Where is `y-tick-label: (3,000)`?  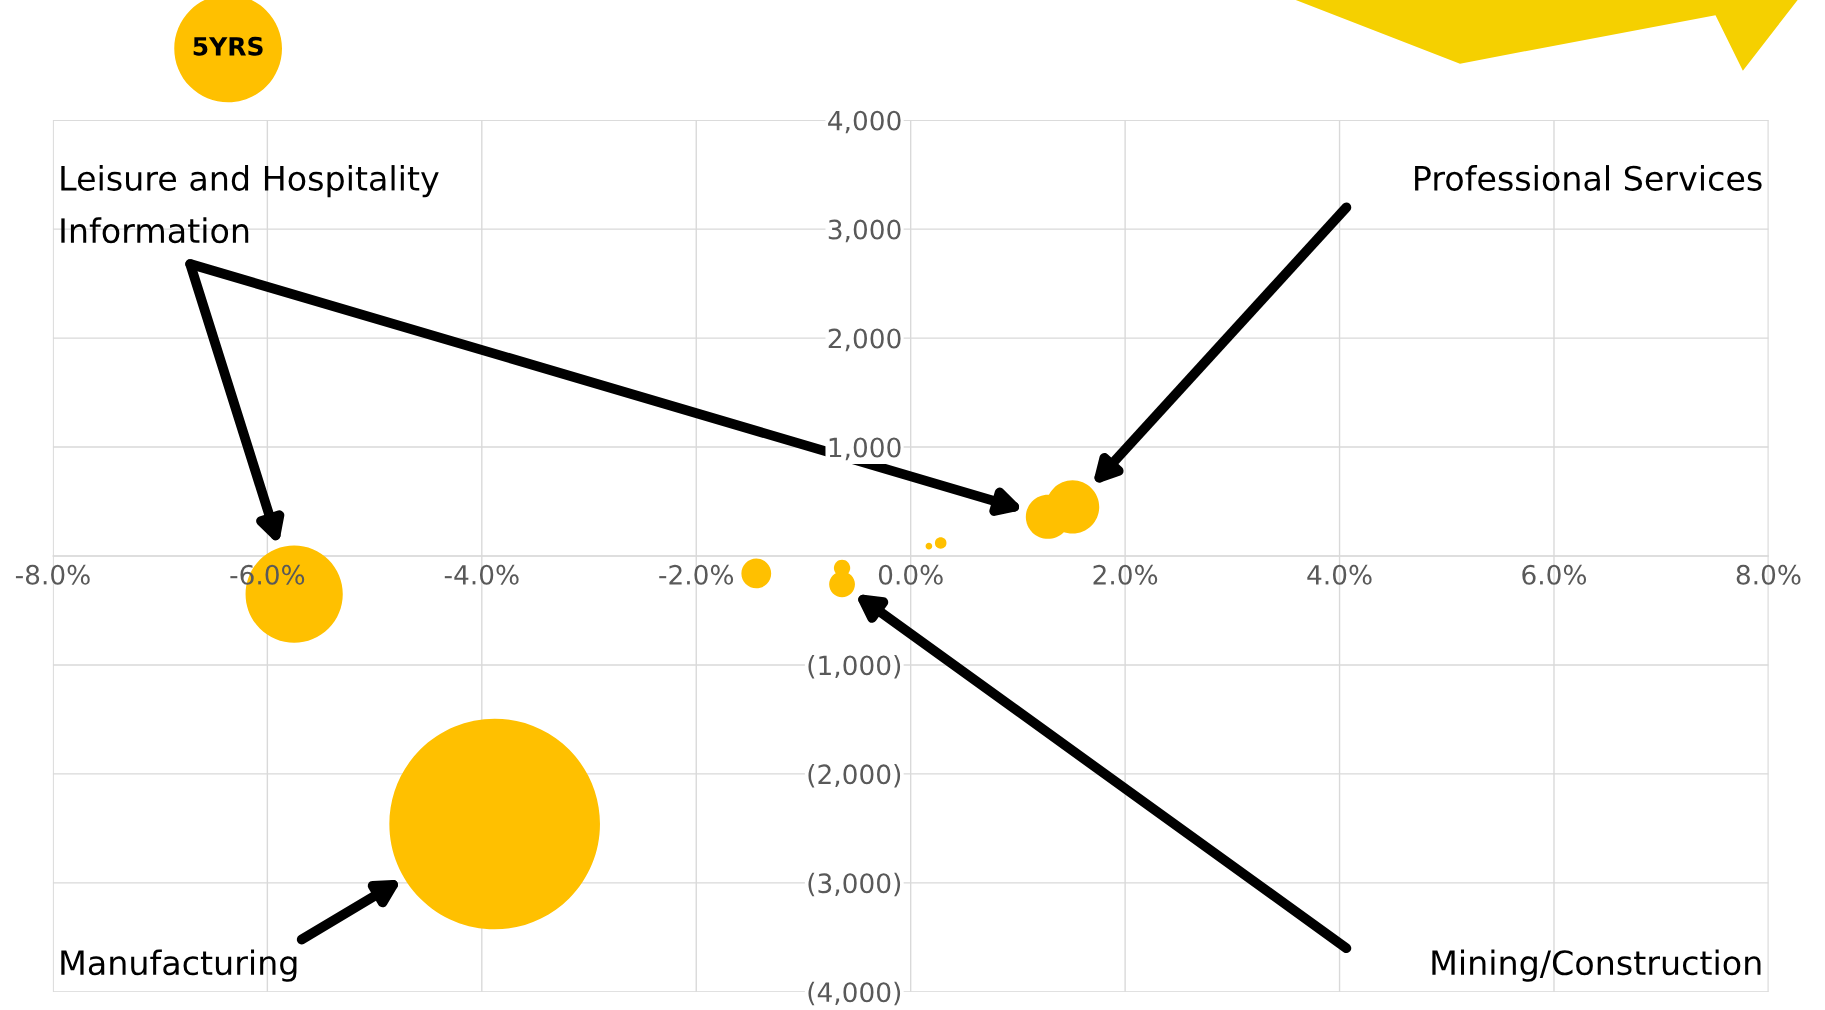 y-tick-label: (3,000) is located at coordinates (854, 884).